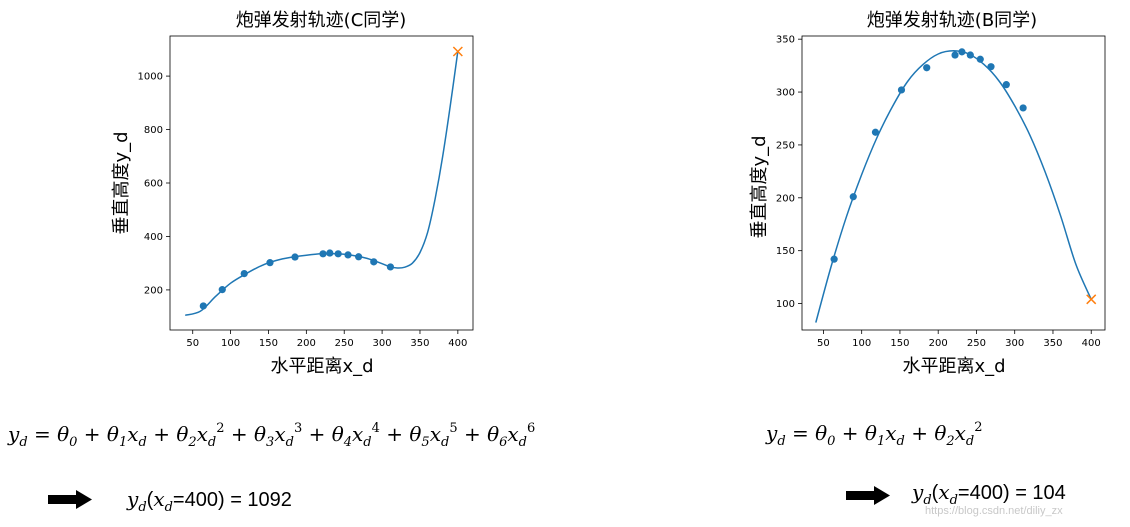 The height and width of the screenshot is (527, 1130). I want to click on y-axis: 200 400 600 800 1000, so click(154, 184).